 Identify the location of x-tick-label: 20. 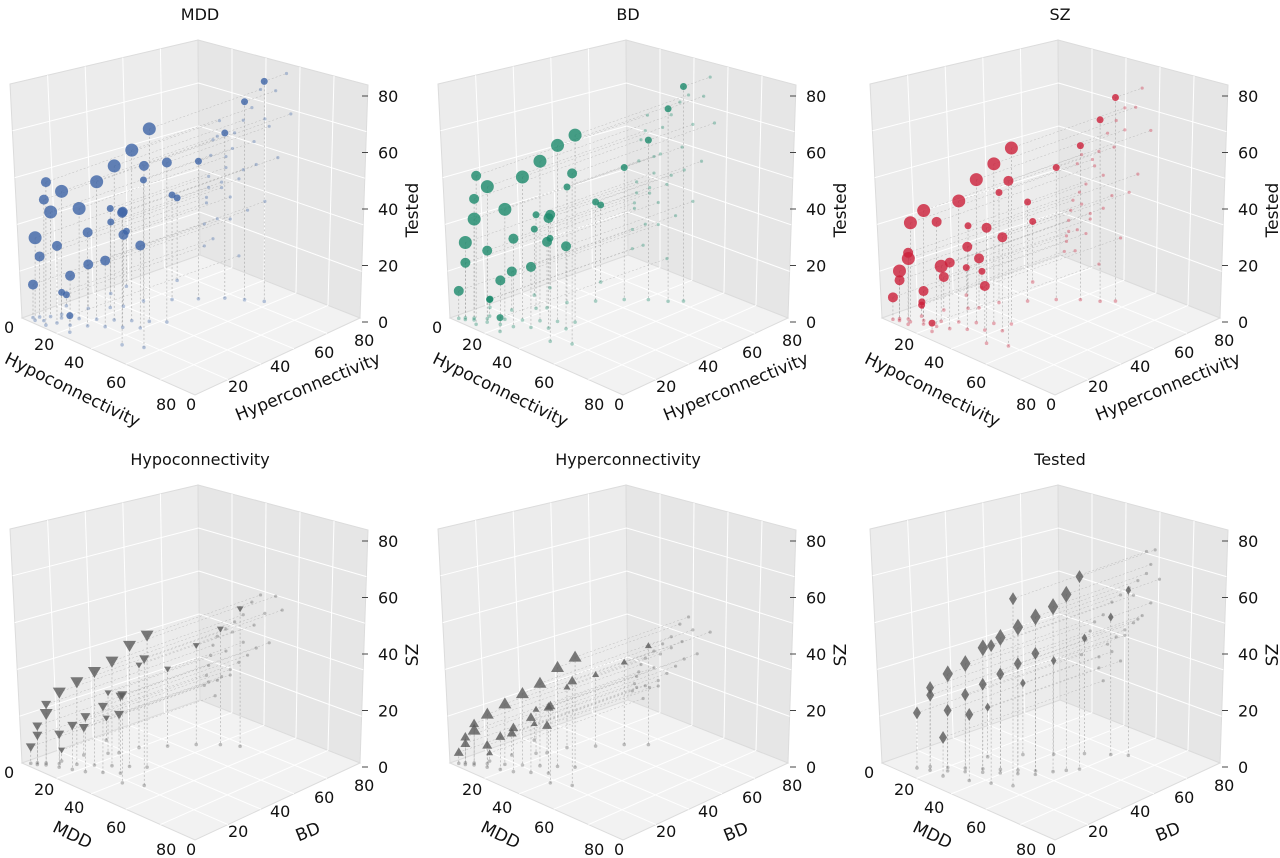
(904, 344).